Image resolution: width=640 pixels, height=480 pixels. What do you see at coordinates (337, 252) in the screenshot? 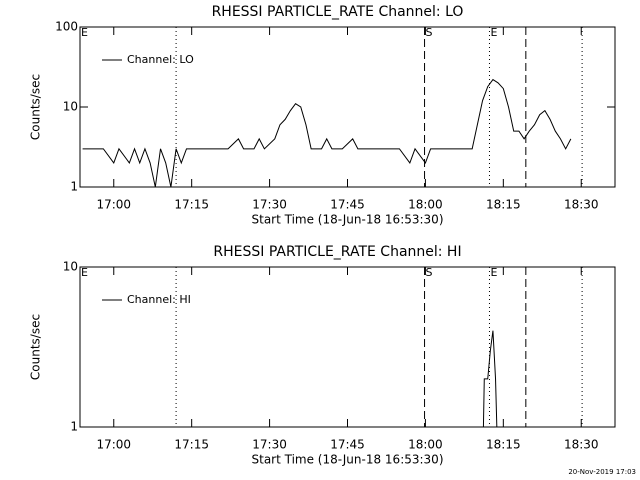
I see `chart-title: RHESSI PARTICLE_RATE Channel: HI` at bounding box center [337, 252].